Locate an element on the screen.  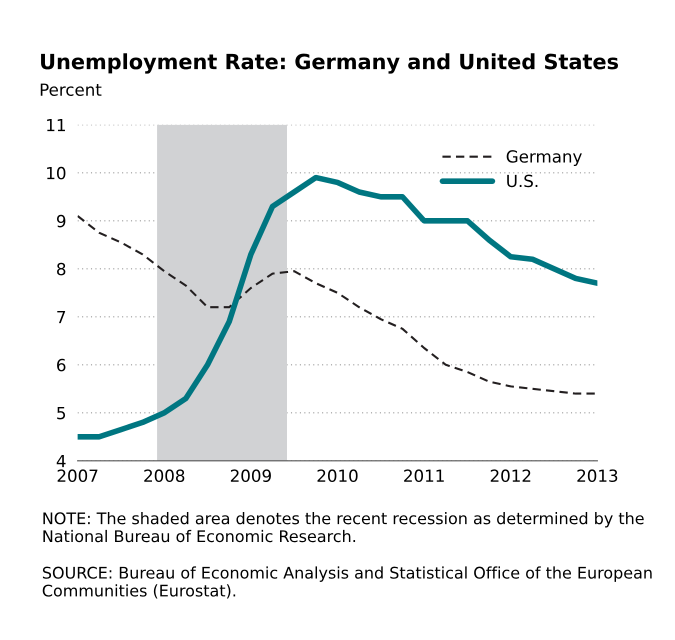
y-tick-label: 5 is located at coordinates (61, 413).